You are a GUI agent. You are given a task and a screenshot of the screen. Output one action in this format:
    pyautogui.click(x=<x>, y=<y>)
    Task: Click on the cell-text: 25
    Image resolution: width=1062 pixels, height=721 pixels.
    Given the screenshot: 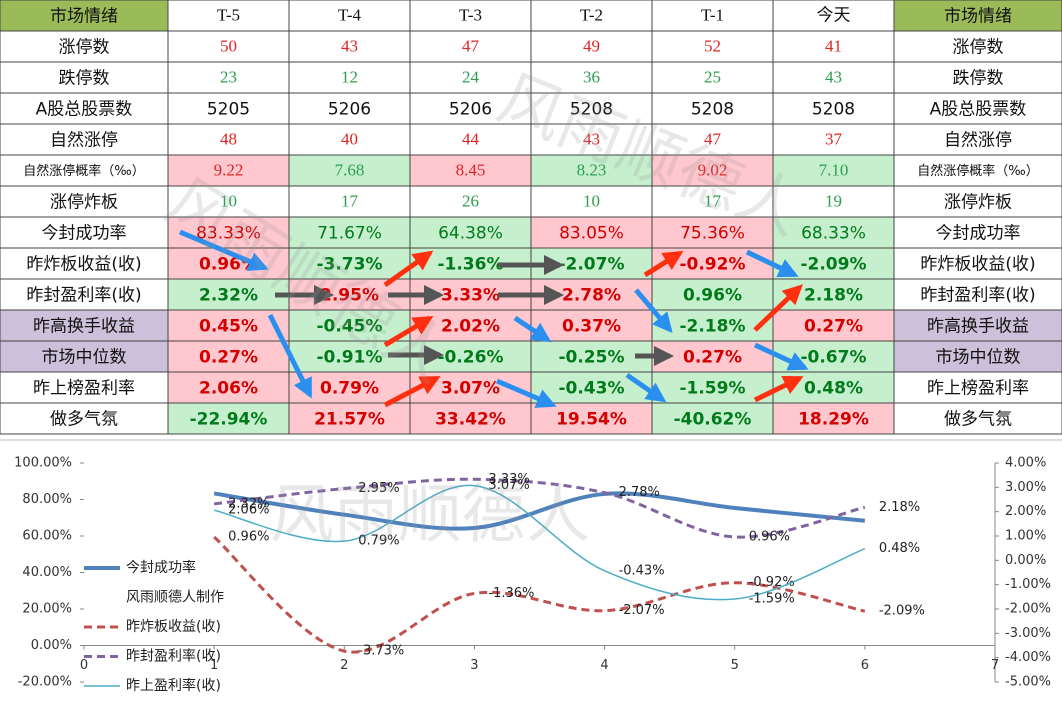 What is the action you would take?
    pyautogui.click(x=712, y=76)
    